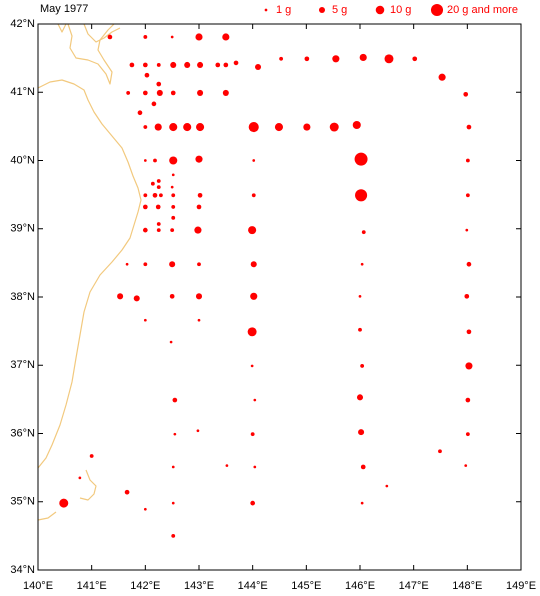  What do you see at coordinates (283, 10) in the screenshot?
I see `legend-label: 1 g` at bounding box center [283, 10].